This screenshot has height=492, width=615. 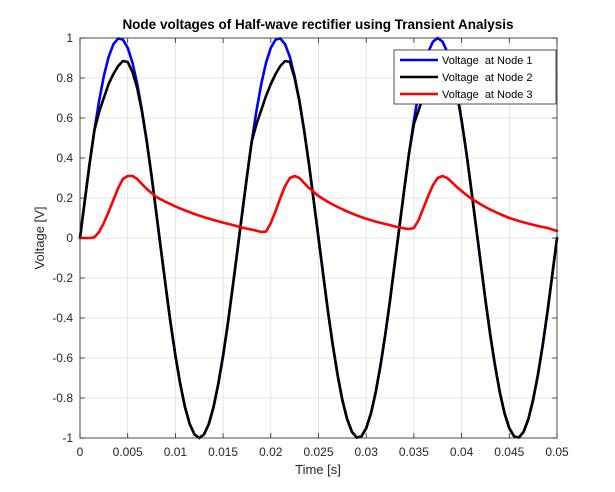 What do you see at coordinates (67, 438) in the screenshot?
I see `y-tick-label: -1` at bounding box center [67, 438].